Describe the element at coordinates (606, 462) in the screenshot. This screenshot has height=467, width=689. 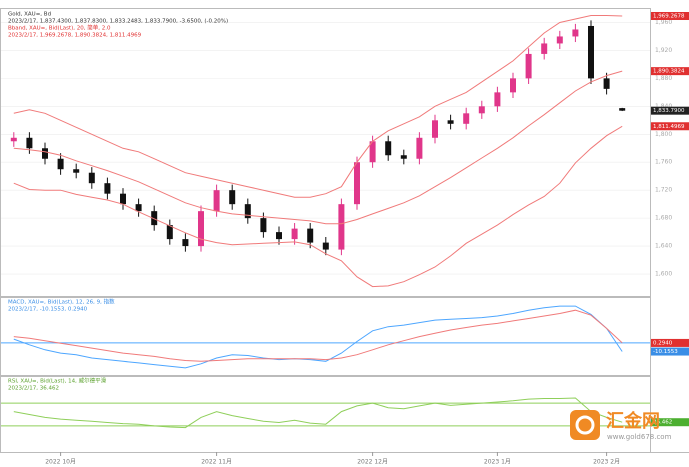
I see `x-tick-label: 2023 2月` at that location.